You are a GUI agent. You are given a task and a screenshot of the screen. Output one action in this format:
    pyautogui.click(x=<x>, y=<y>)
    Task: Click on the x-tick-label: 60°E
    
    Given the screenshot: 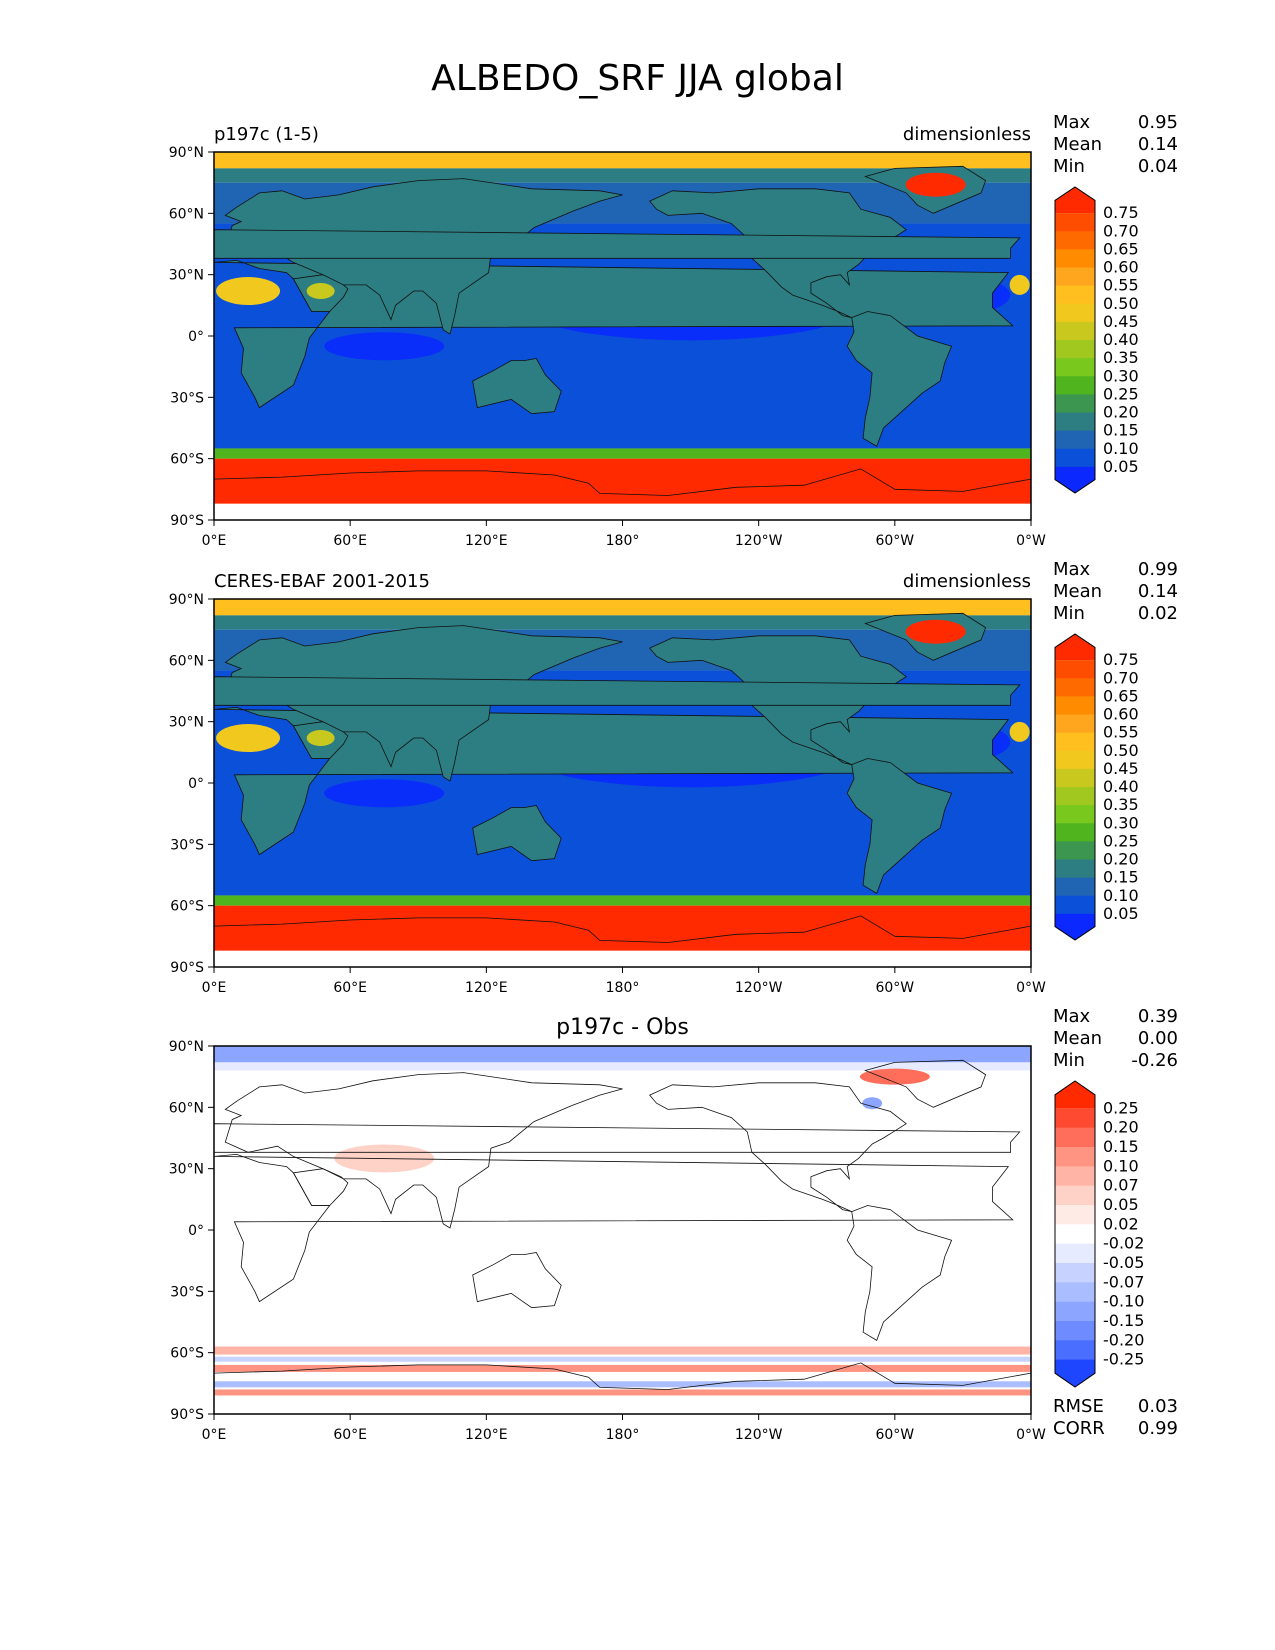 What is the action you would take?
    pyautogui.click(x=350, y=988)
    